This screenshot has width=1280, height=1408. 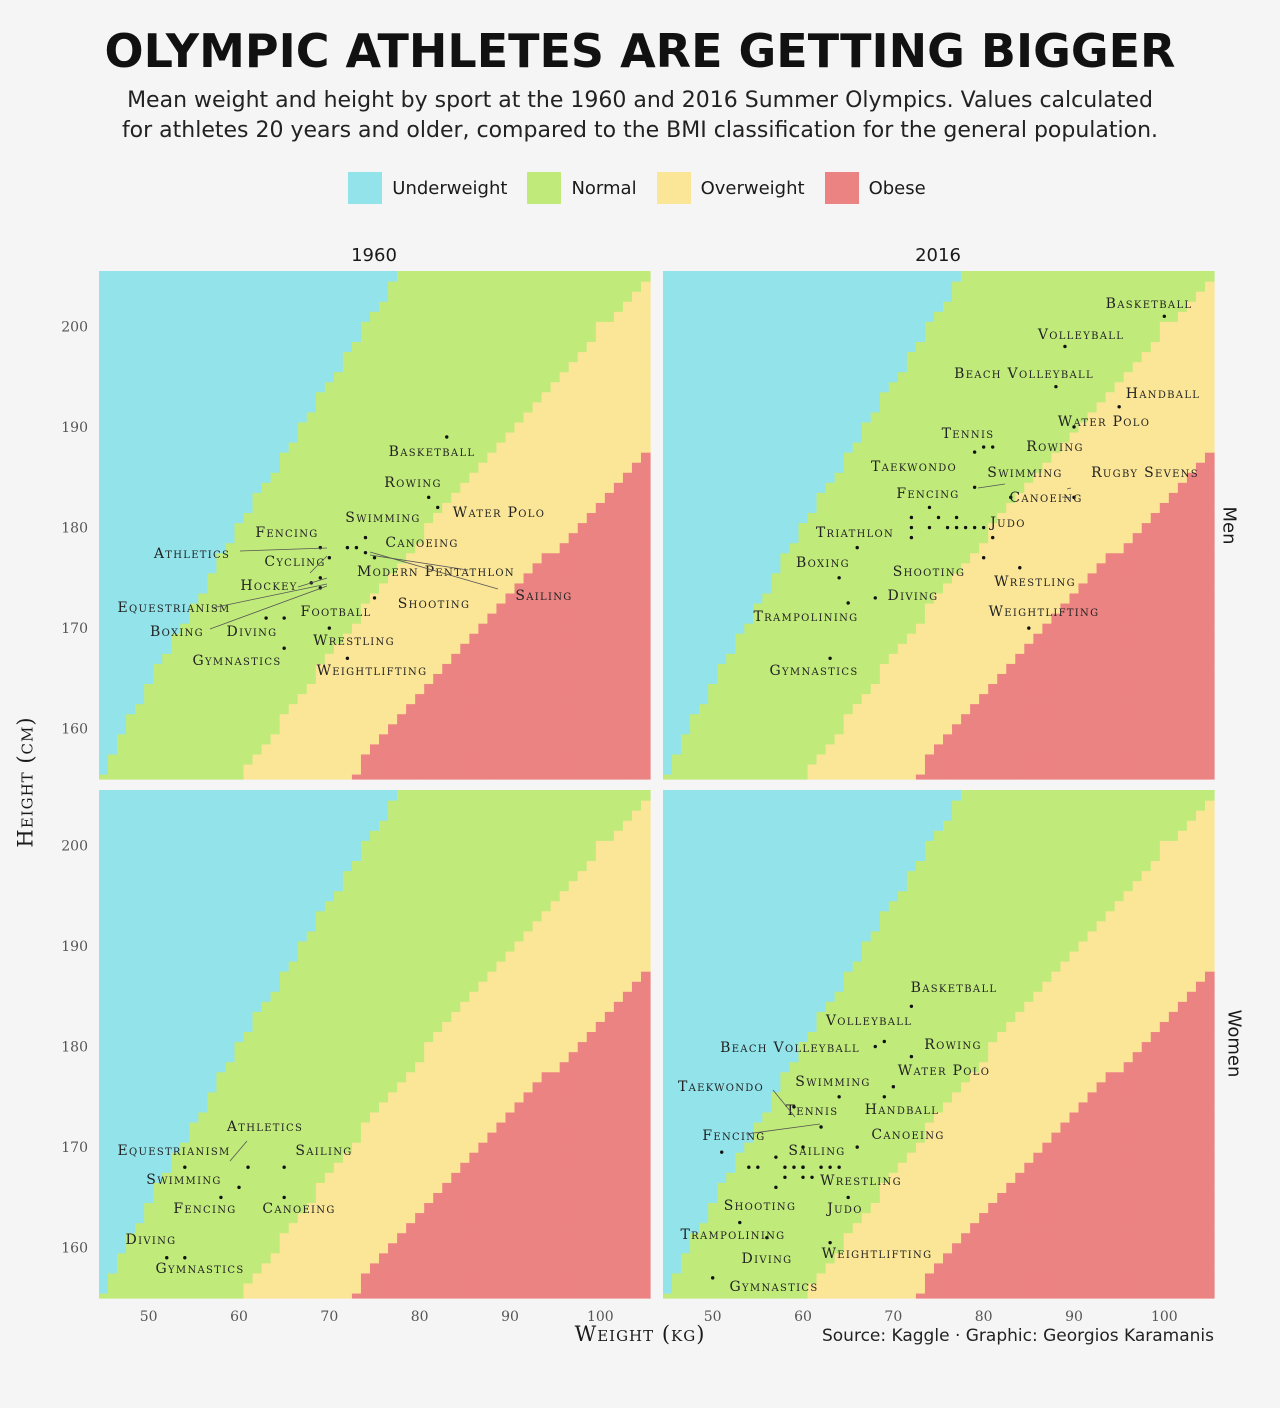 What do you see at coordinates (284, 618) in the screenshot?
I see `data-point` at bounding box center [284, 618].